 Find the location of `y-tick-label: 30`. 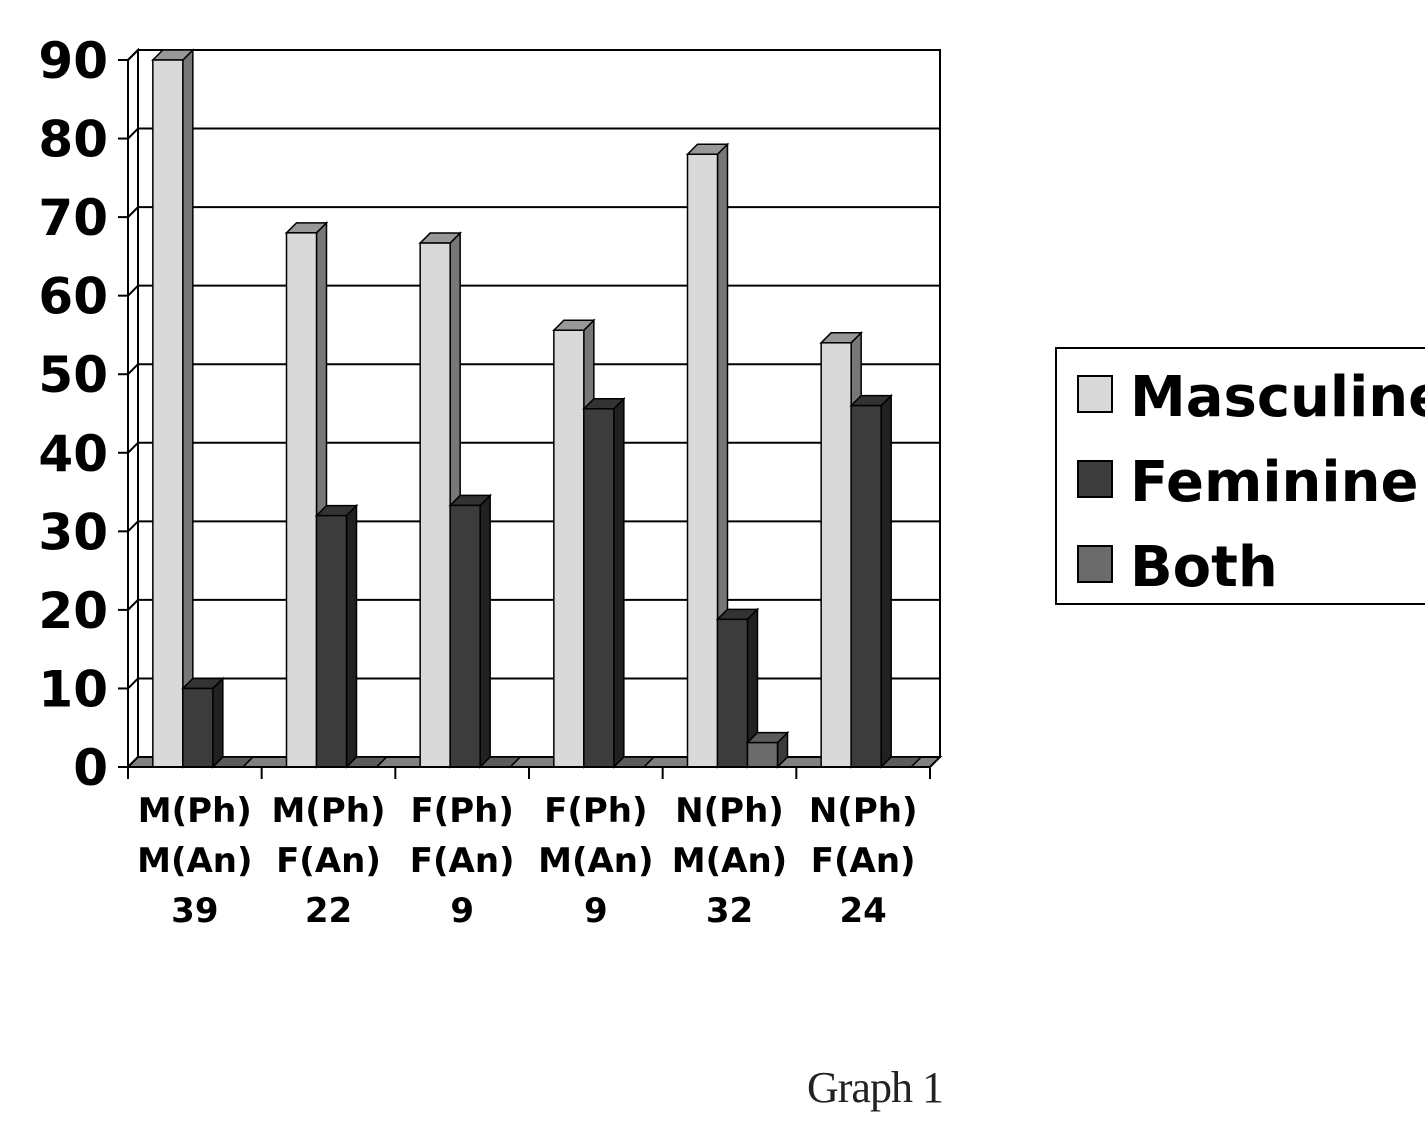

y-tick-label: 30 is located at coordinates (73, 532).